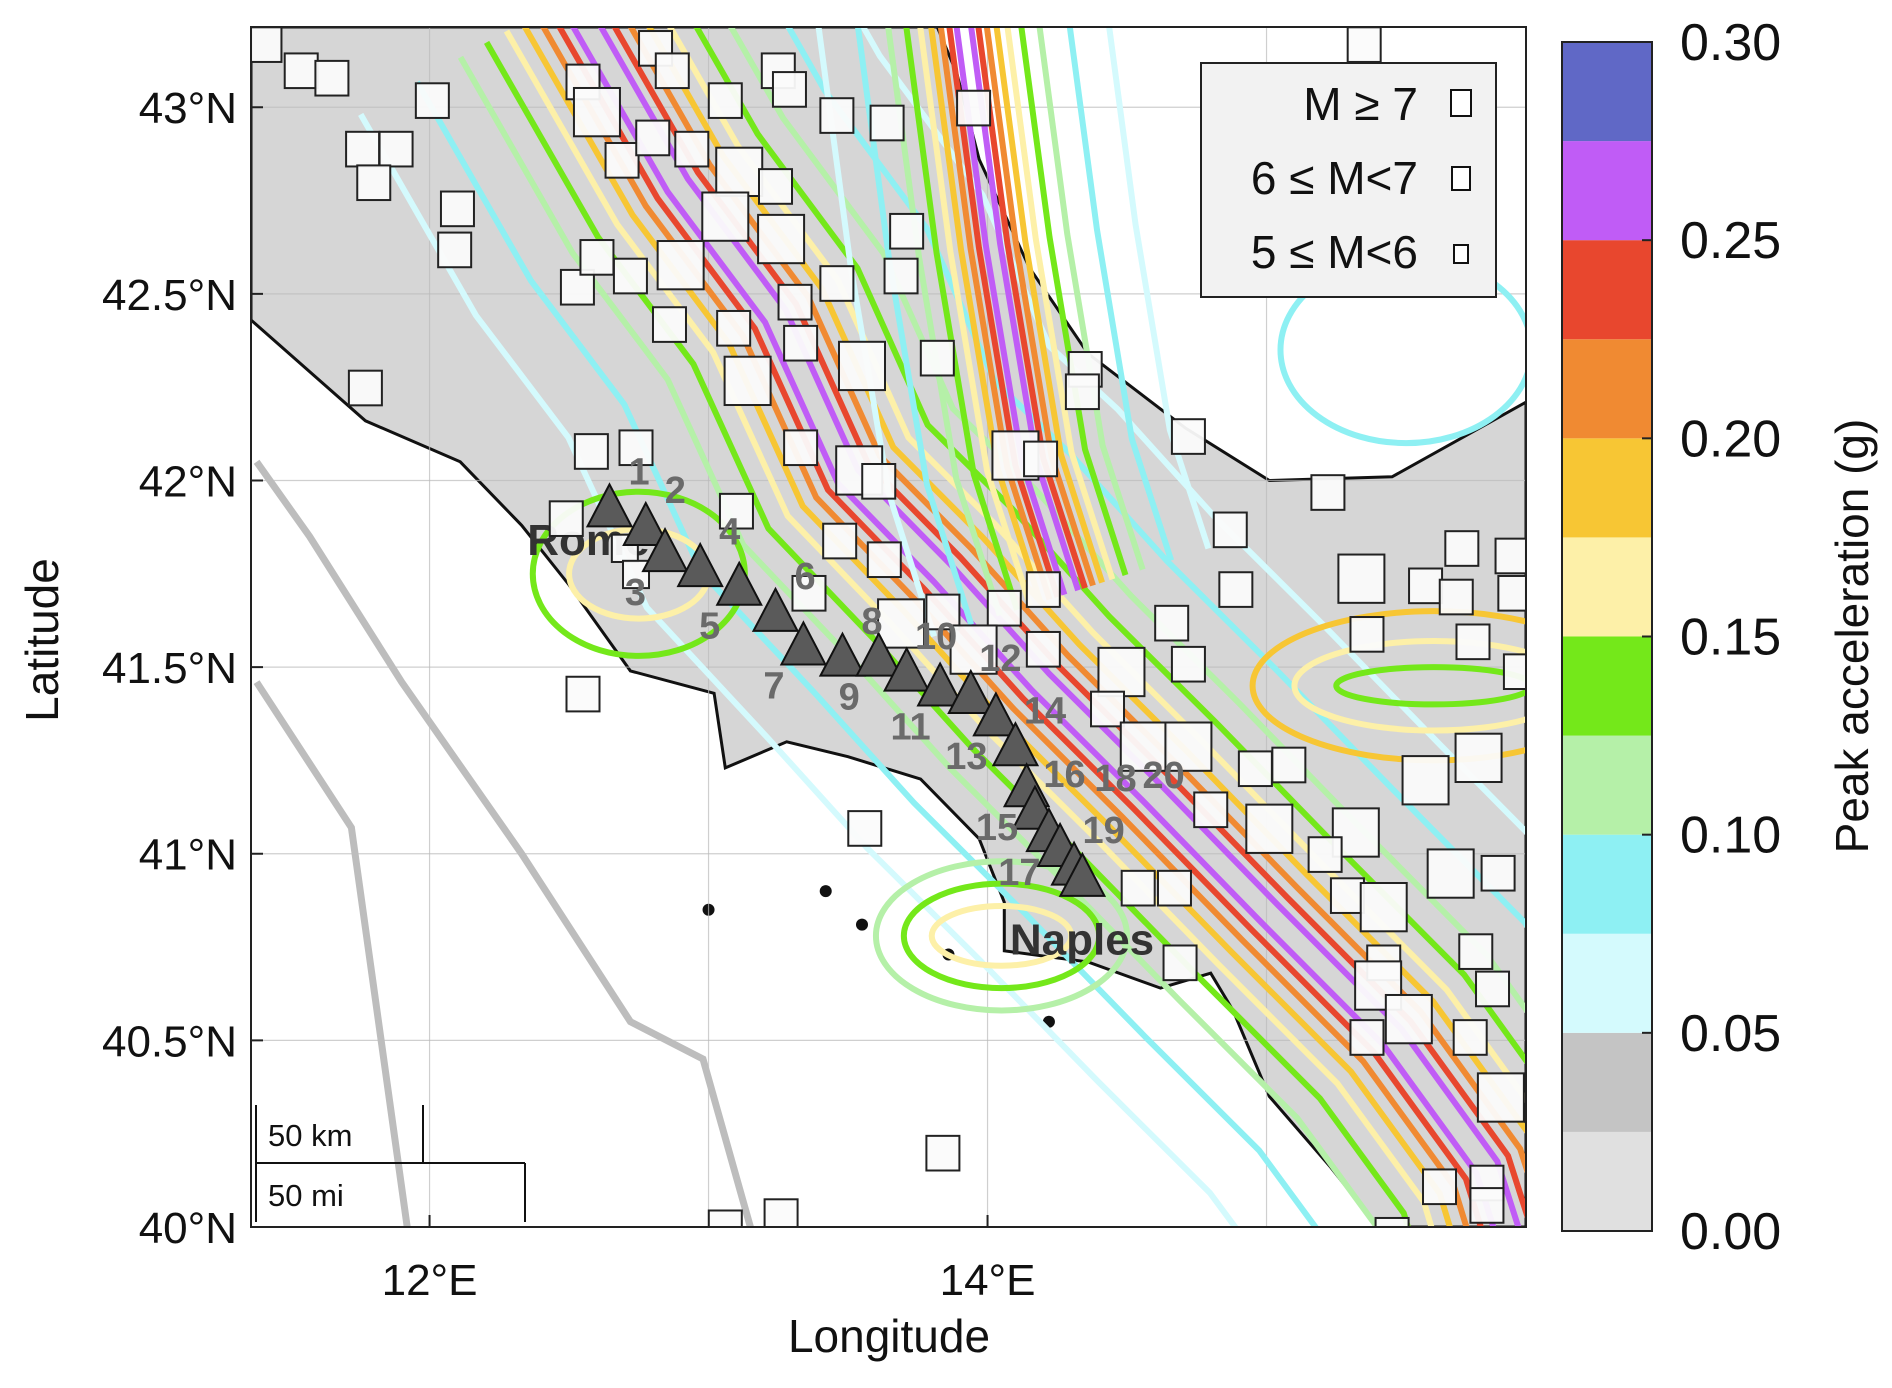 The image size is (1892, 1388). I want to click on y-tick-label: 41.5°N, so click(169, 668).